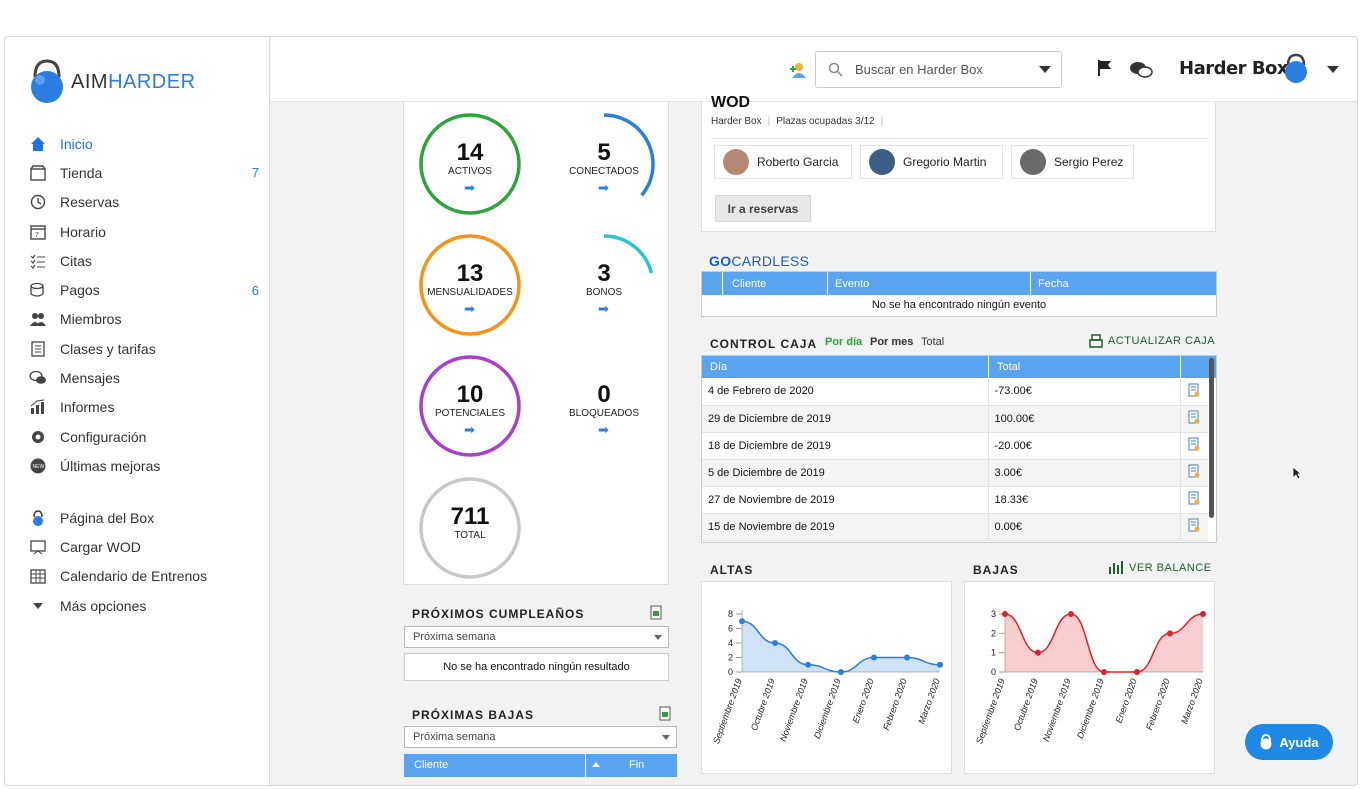  What do you see at coordinates (852, 284) in the screenshot?
I see `col-evento: Evento` at bounding box center [852, 284].